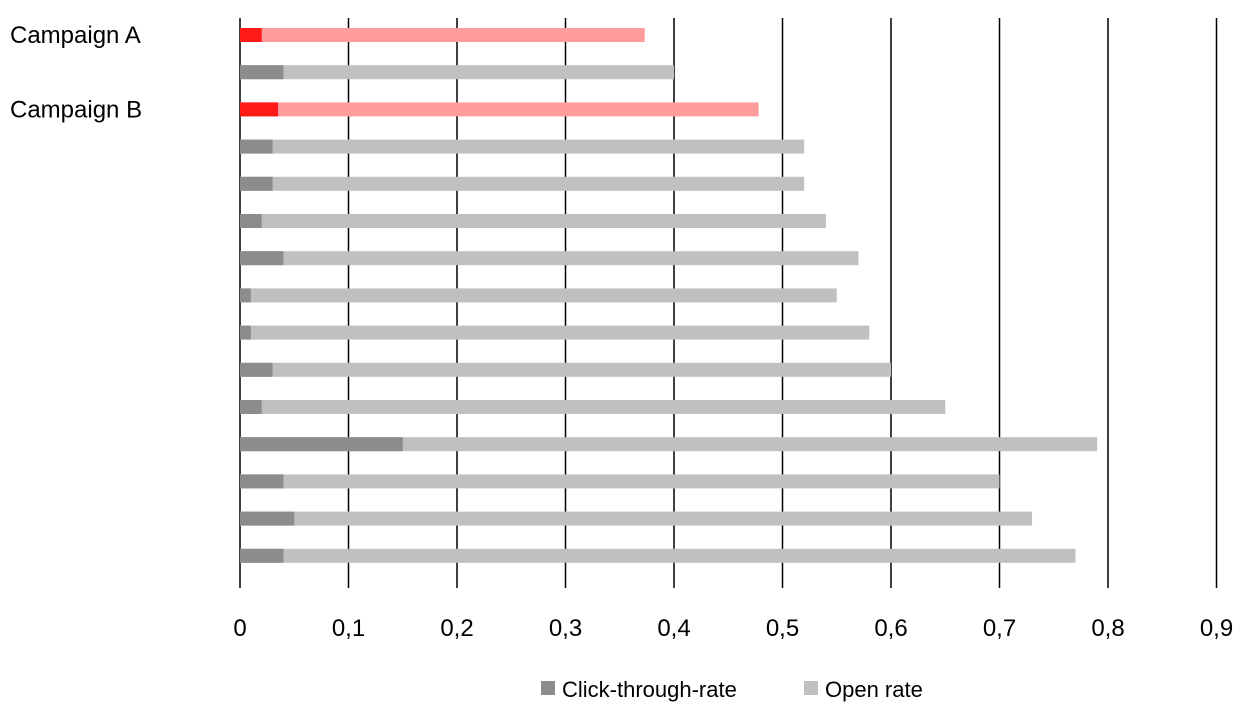 Image resolution: width=1243 pixels, height=704 pixels. I want to click on x-tick-label: 0,1, so click(348, 628).